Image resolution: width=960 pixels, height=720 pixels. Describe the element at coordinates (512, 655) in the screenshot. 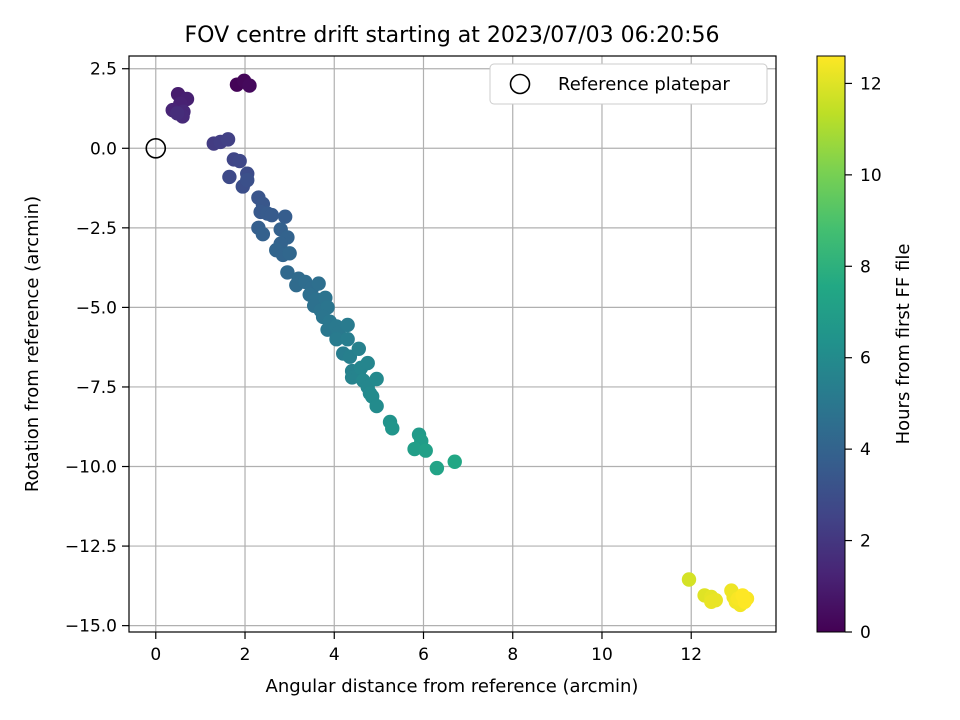

I see `x-tick-label: 8` at that location.